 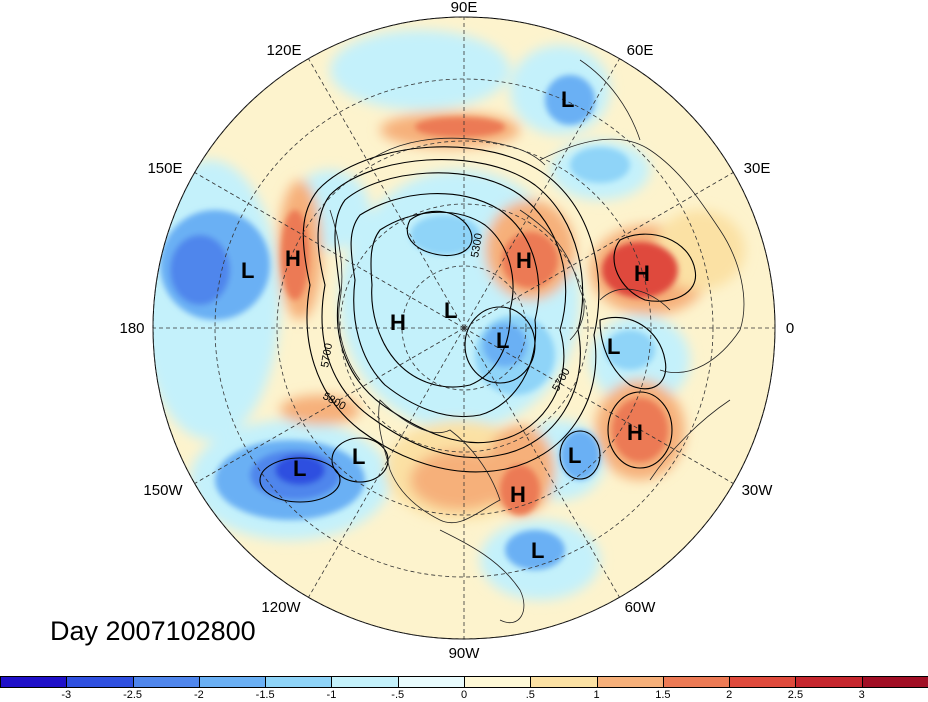 What do you see at coordinates (164, 168) in the screenshot?
I see `lon-label-150e: 150E` at bounding box center [164, 168].